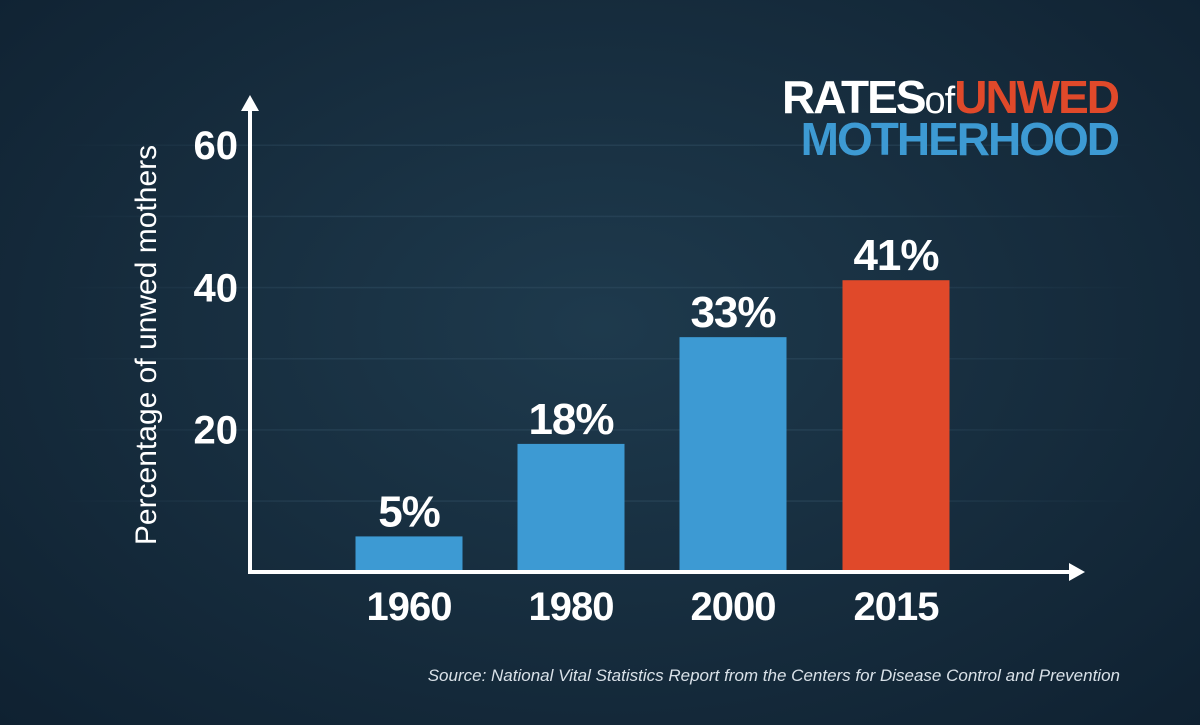 Image resolution: width=1200 pixels, height=725 pixels. I want to click on title-of: of, so click(940, 101).